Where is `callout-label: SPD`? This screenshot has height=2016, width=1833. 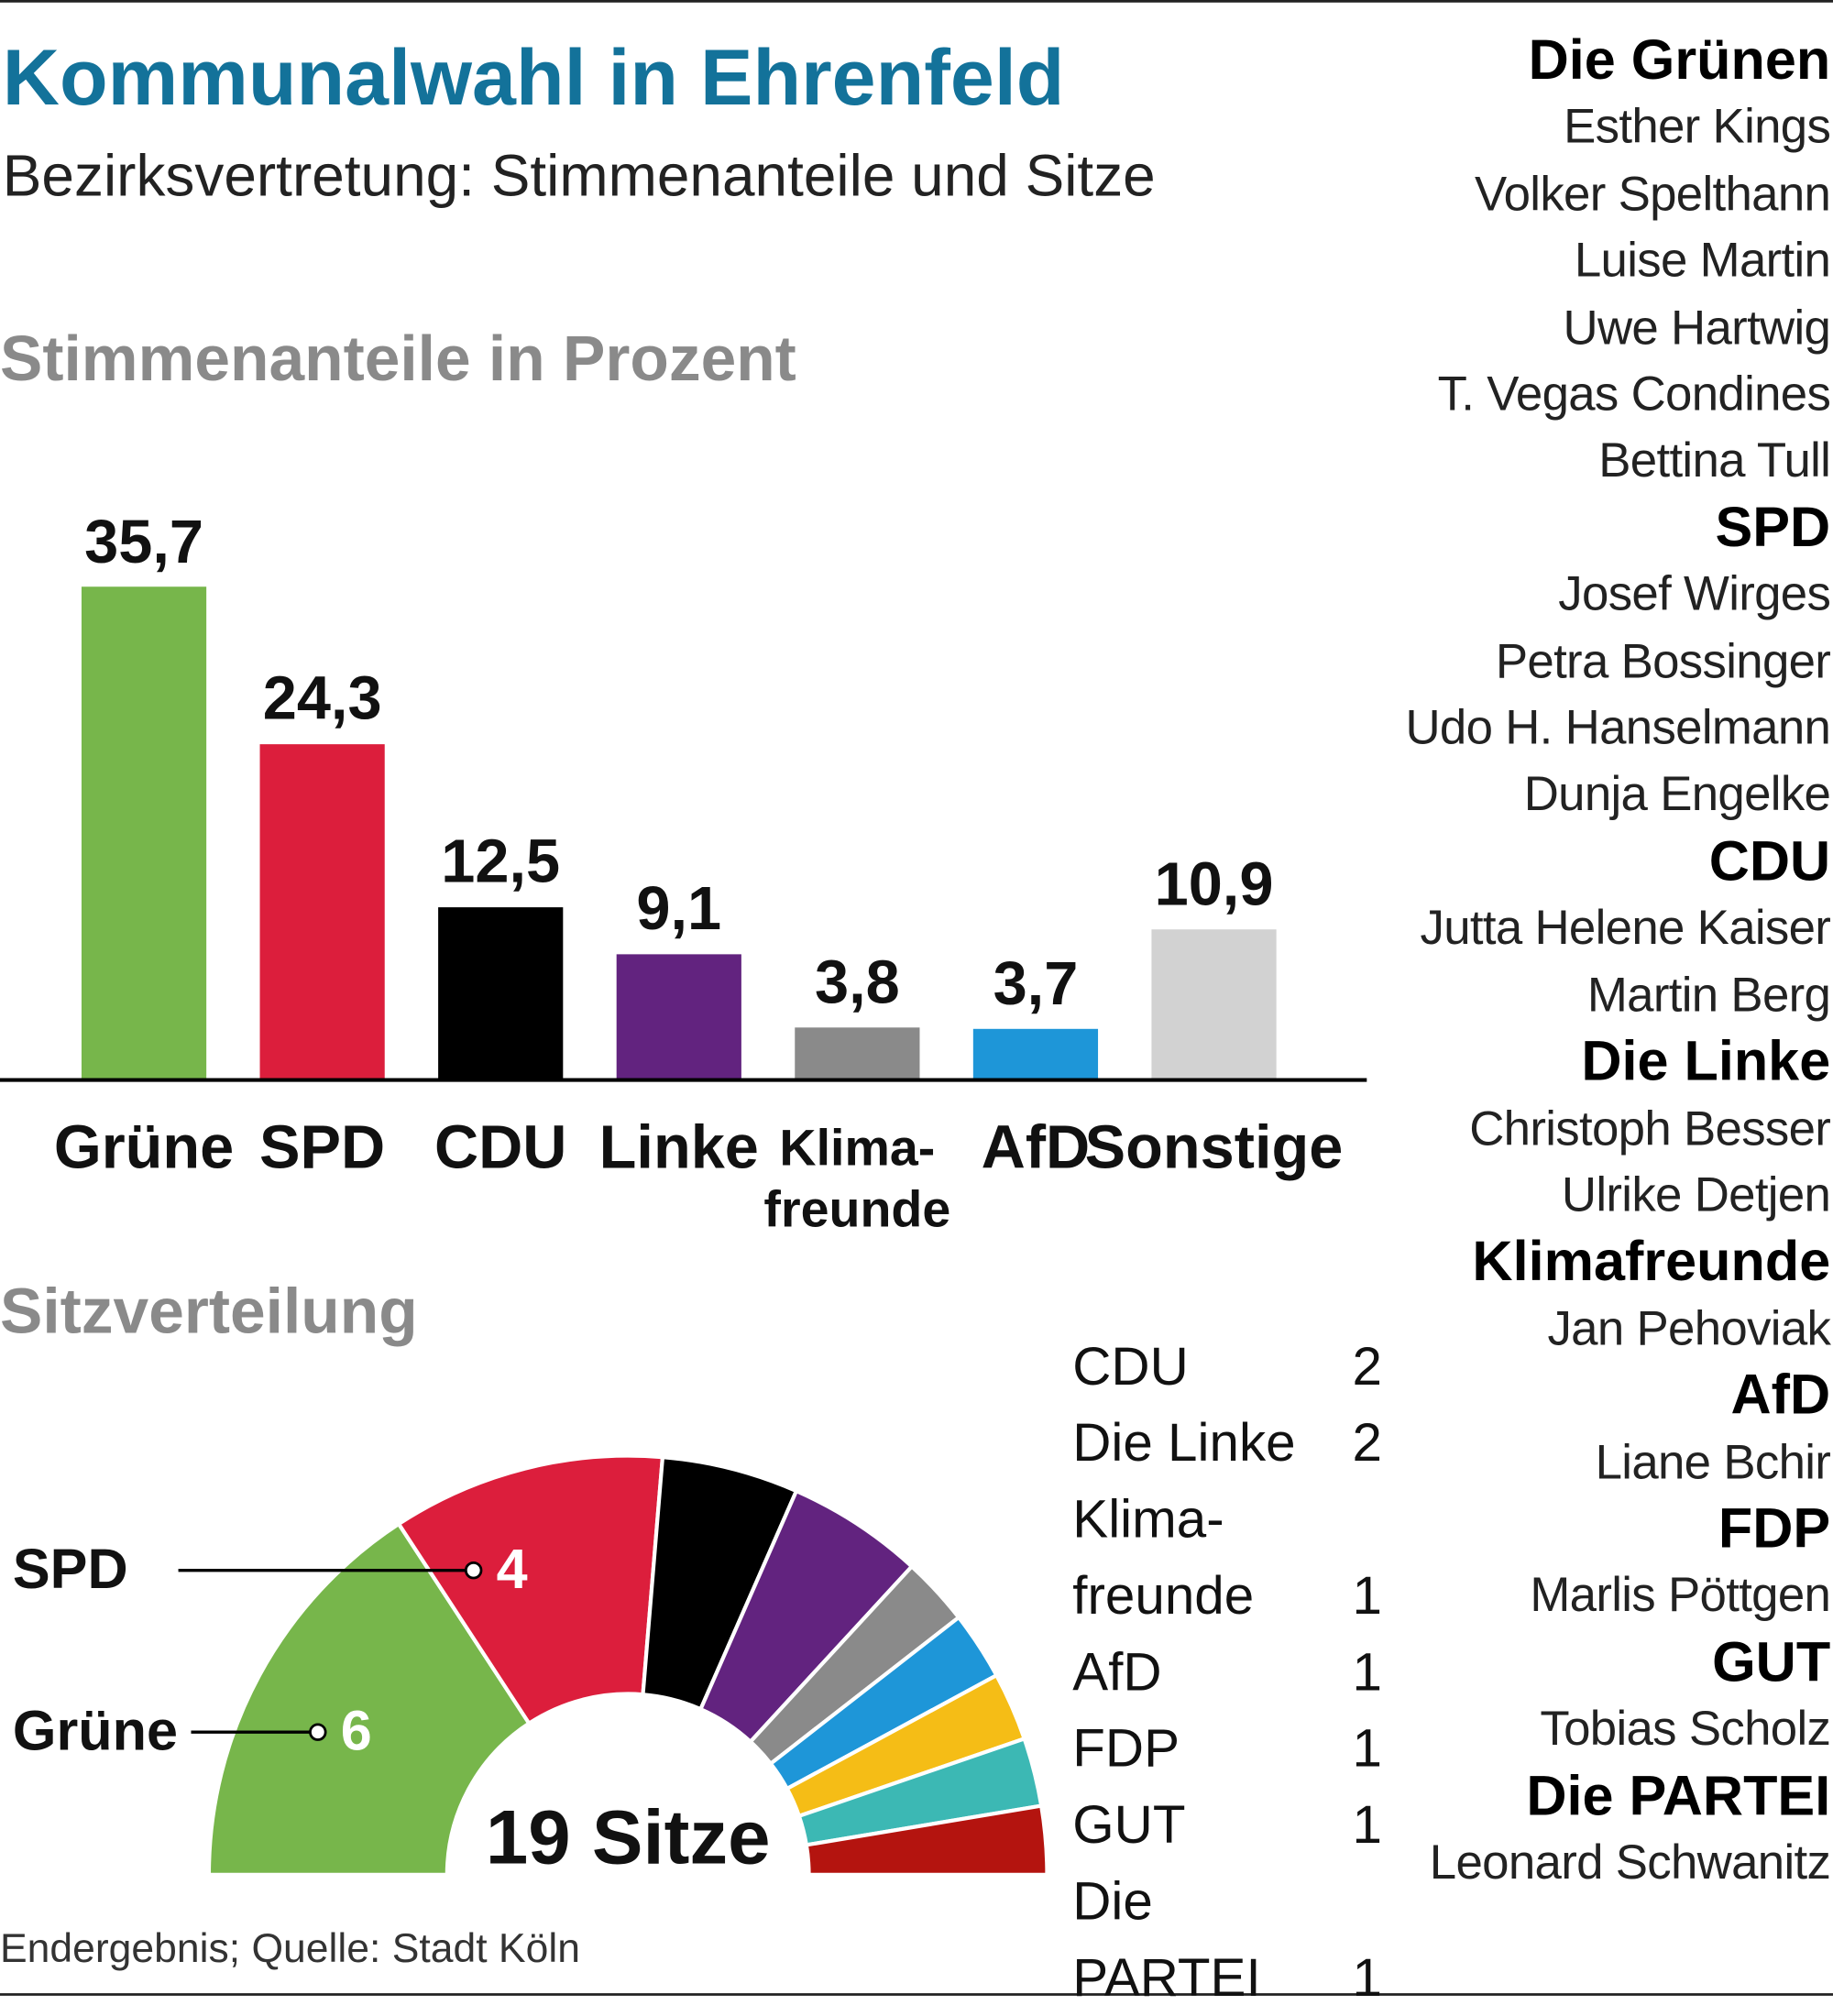 callout-label: SPD is located at coordinates (70, 1569).